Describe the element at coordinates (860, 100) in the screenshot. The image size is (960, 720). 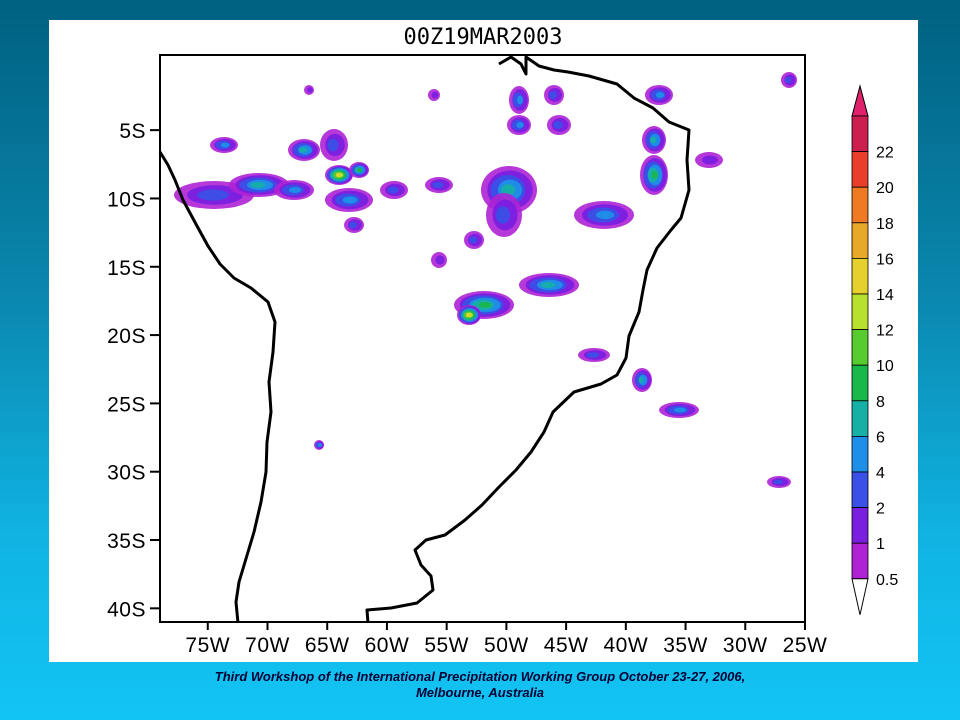
I see `colorbar-top-arrow` at that location.